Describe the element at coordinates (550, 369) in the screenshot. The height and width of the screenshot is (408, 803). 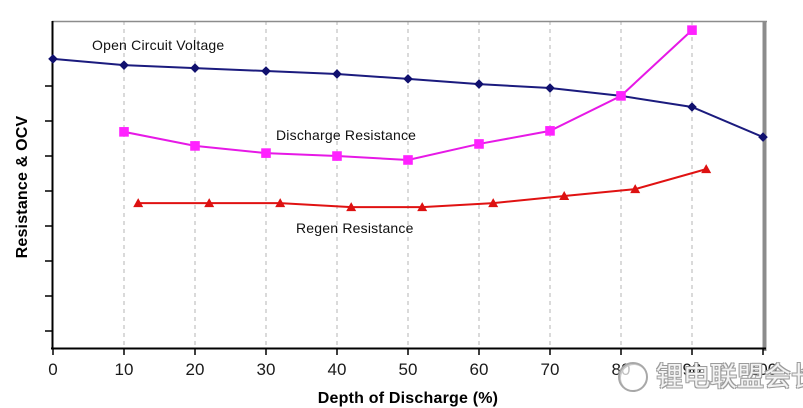
I see `x-tick-label: 70` at that location.